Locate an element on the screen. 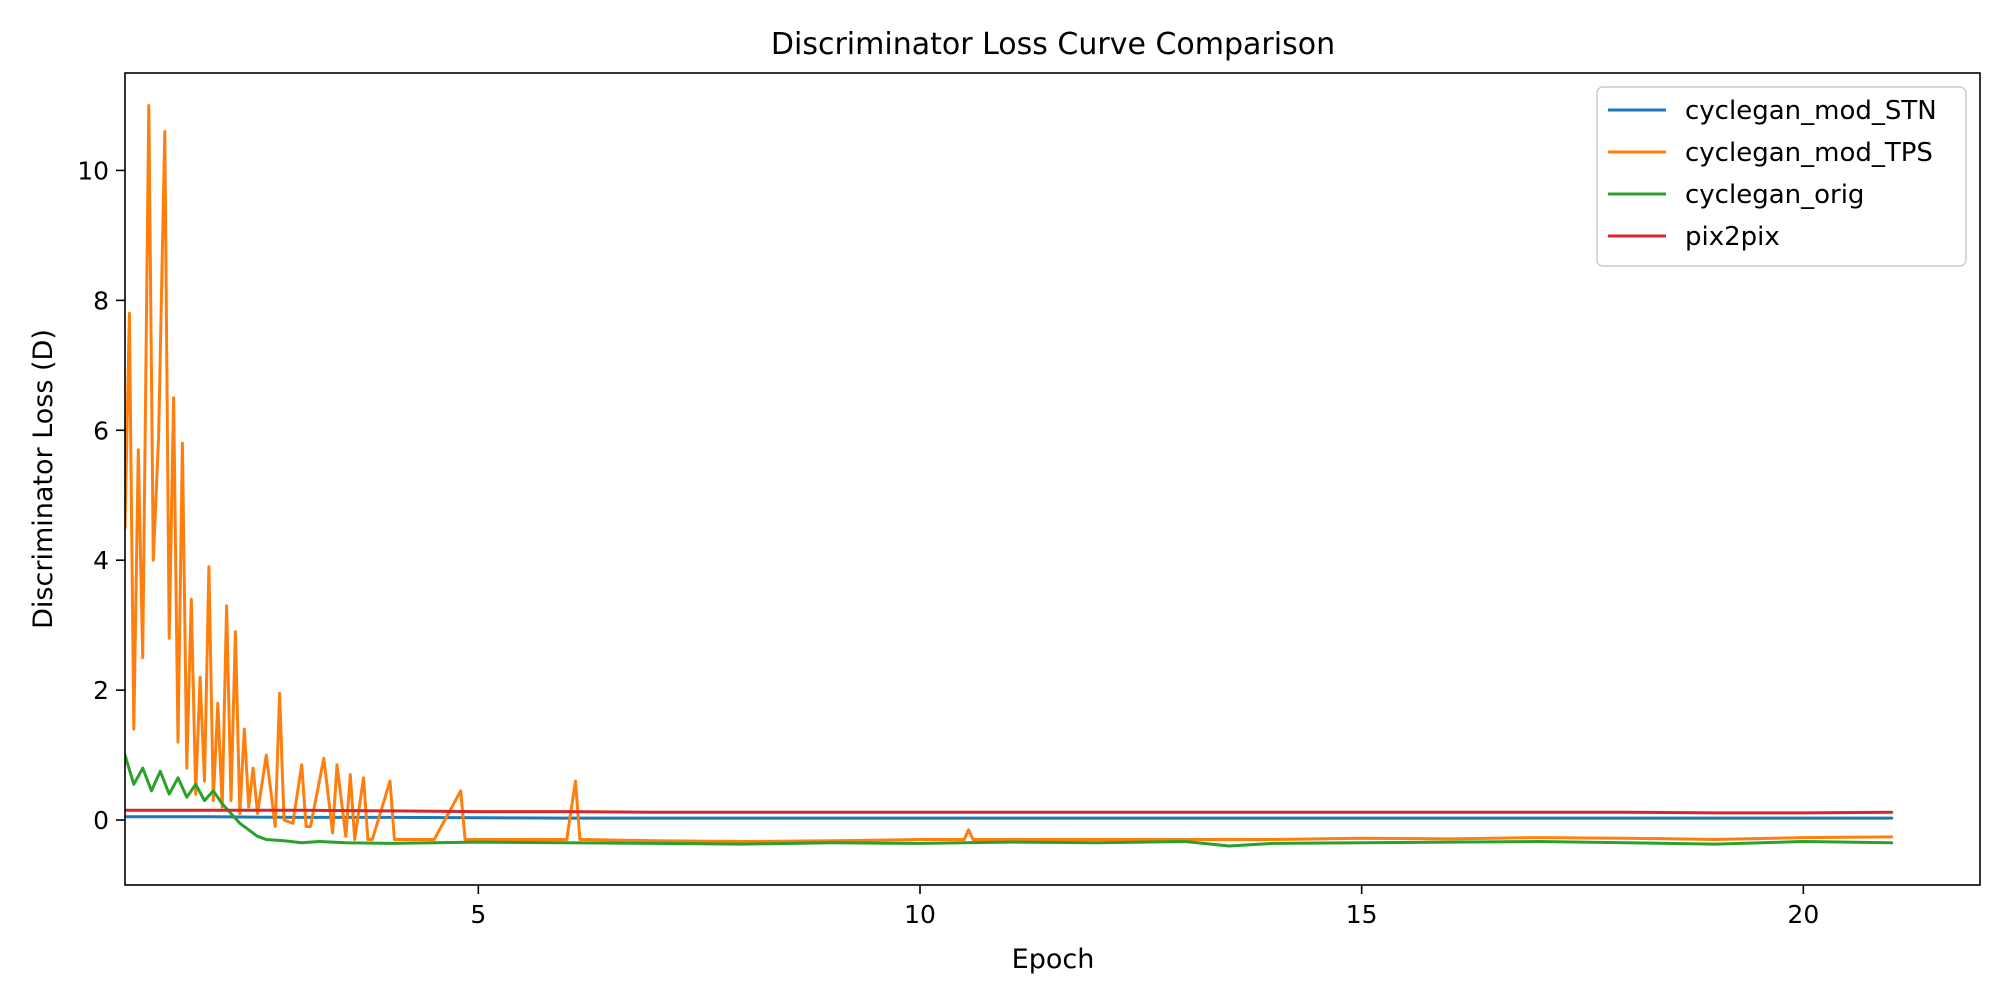  y-tick-label-4: 8 is located at coordinates (101, 300).